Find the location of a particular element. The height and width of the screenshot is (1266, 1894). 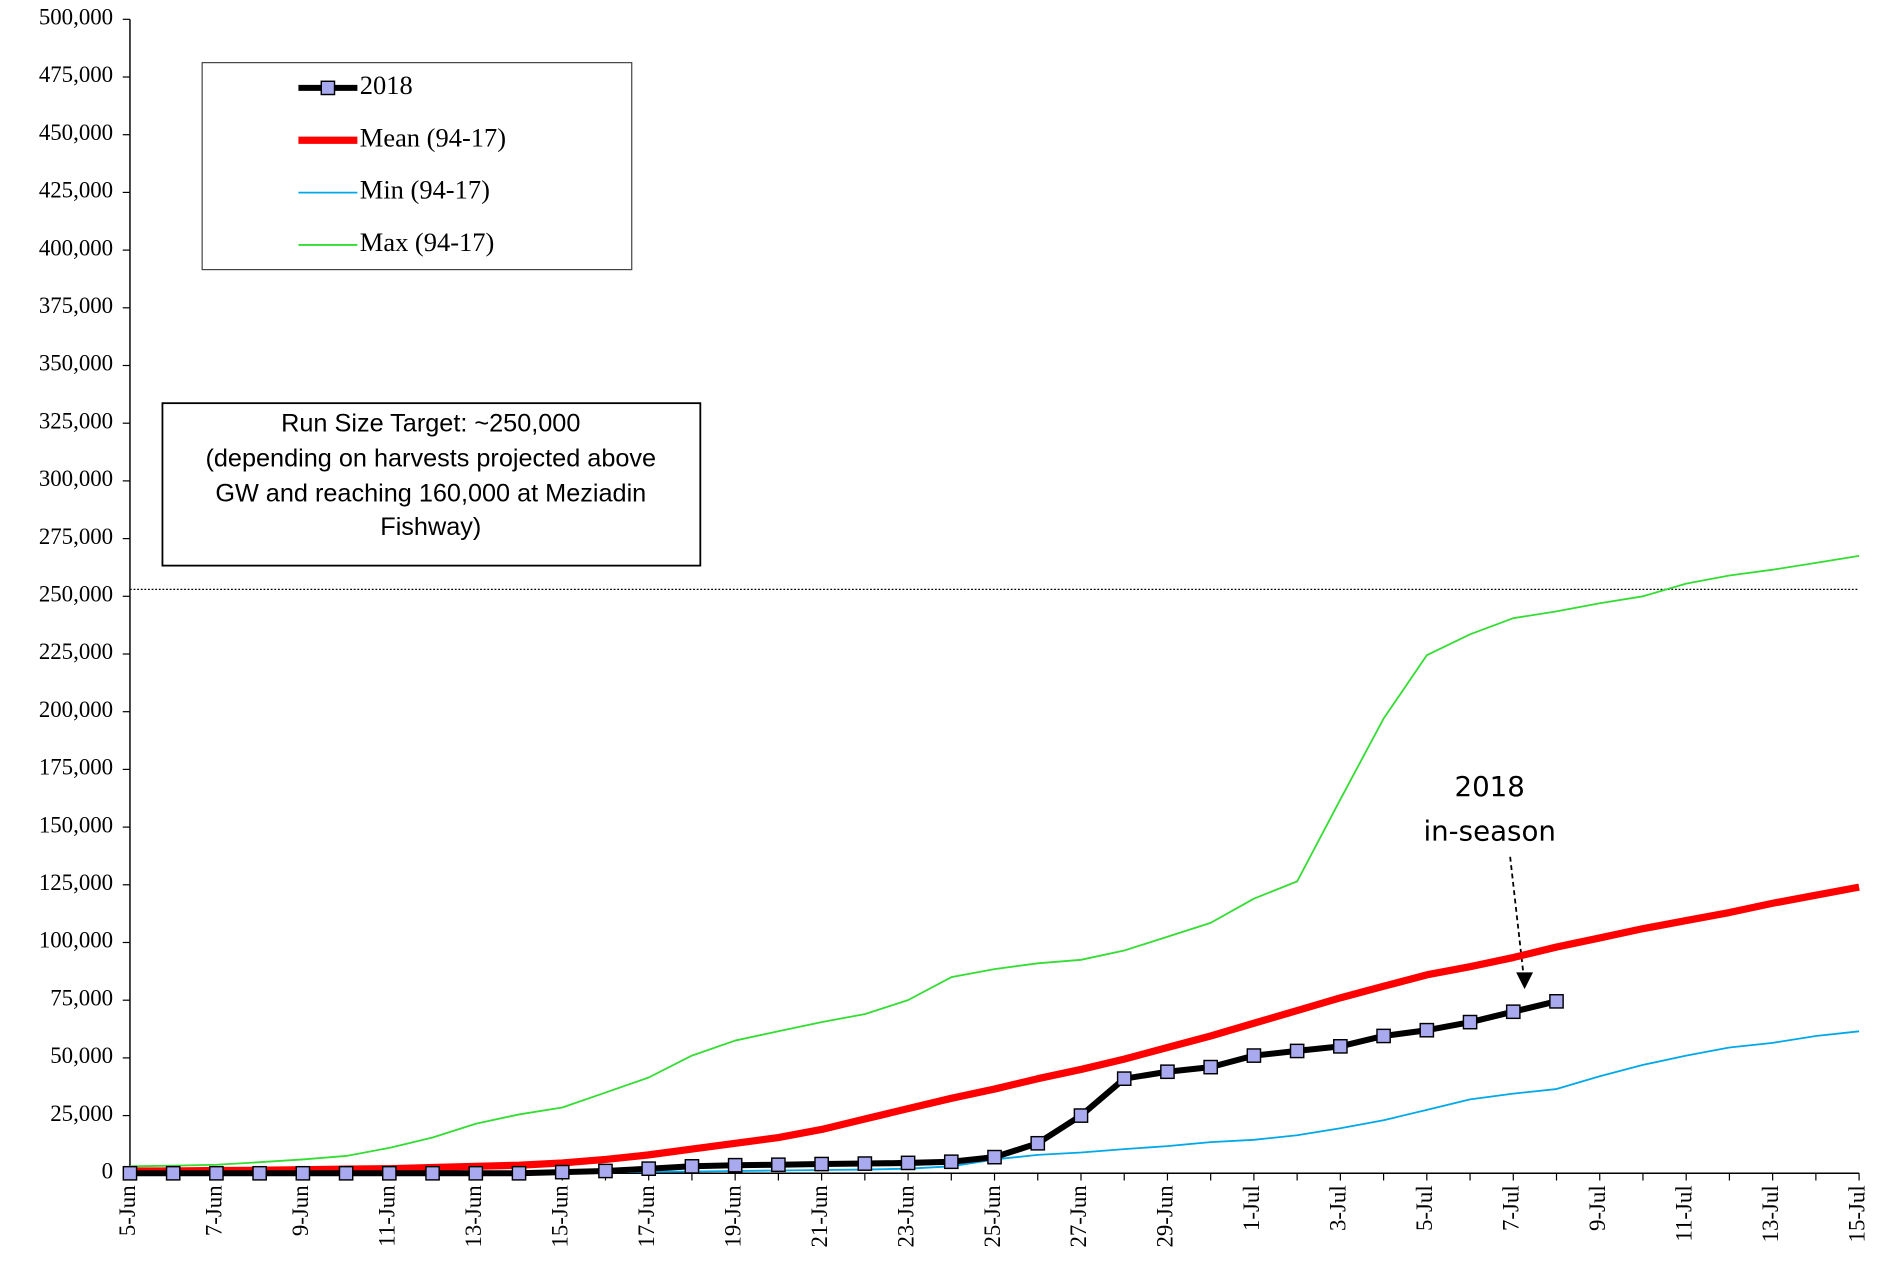

y-tick-label: 150,000 is located at coordinates (76, 824).